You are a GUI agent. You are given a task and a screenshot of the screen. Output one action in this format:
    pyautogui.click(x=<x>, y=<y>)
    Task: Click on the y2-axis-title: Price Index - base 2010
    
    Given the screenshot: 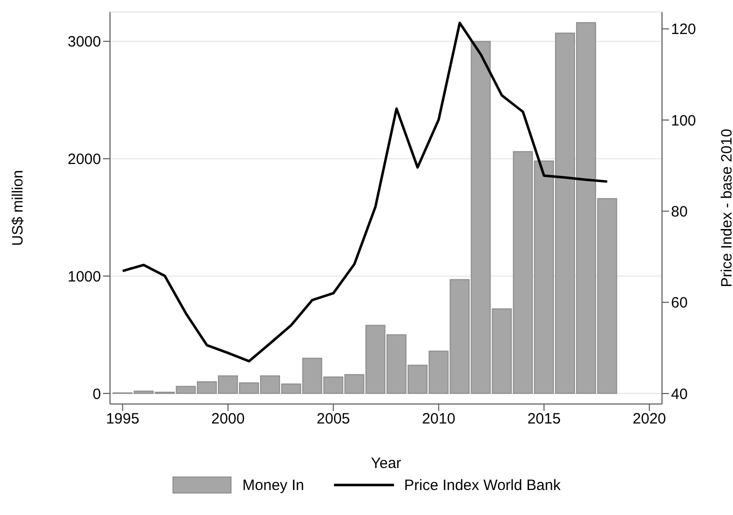 What is the action you would take?
    pyautogui.click(x=725, y=208)
    